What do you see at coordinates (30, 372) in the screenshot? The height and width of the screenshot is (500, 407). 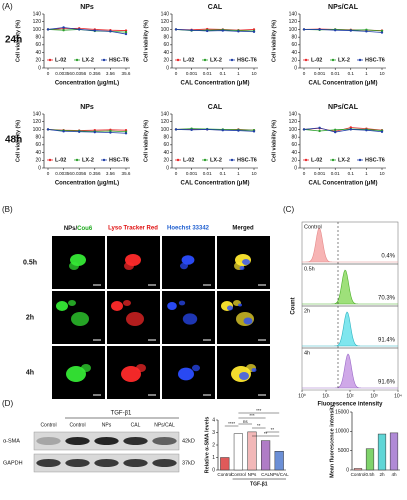 I see `row-label: 4h` at bounding box center [30, 372].